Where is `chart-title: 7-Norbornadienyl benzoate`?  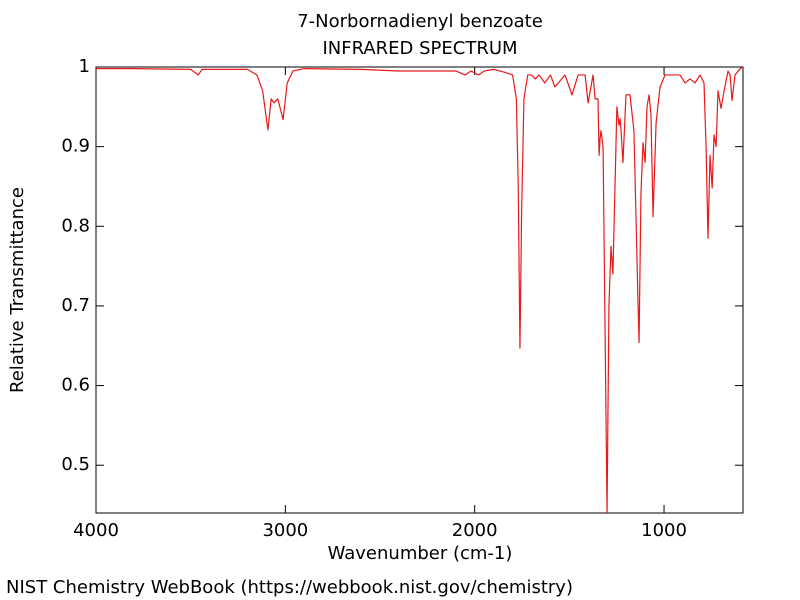
chart-title: 7-Norbornadienyl benzoate is located at coordinates (420, 21).